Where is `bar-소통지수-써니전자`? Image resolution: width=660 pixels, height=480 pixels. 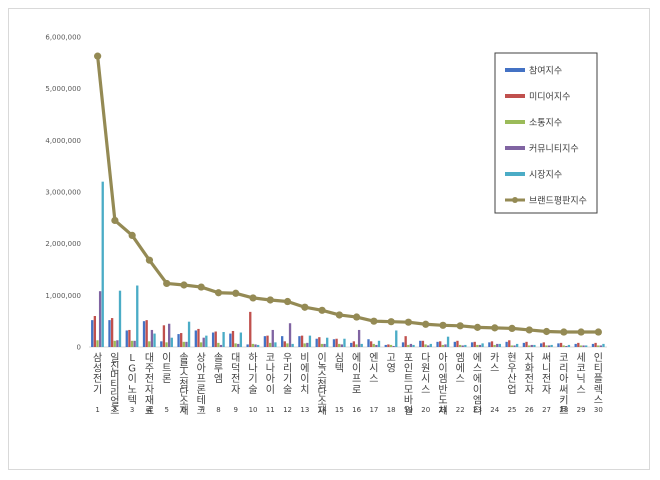
bar-소통지수-써니전자 is located at coordinates (546, 346).